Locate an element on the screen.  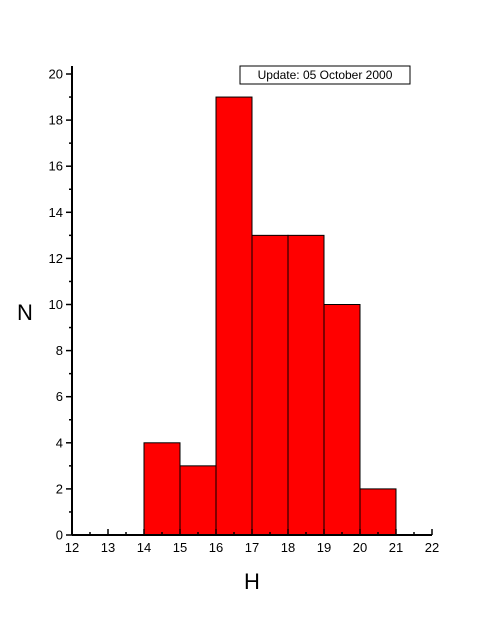
y-tick-label: 20 is located at coordinates (56, 74).